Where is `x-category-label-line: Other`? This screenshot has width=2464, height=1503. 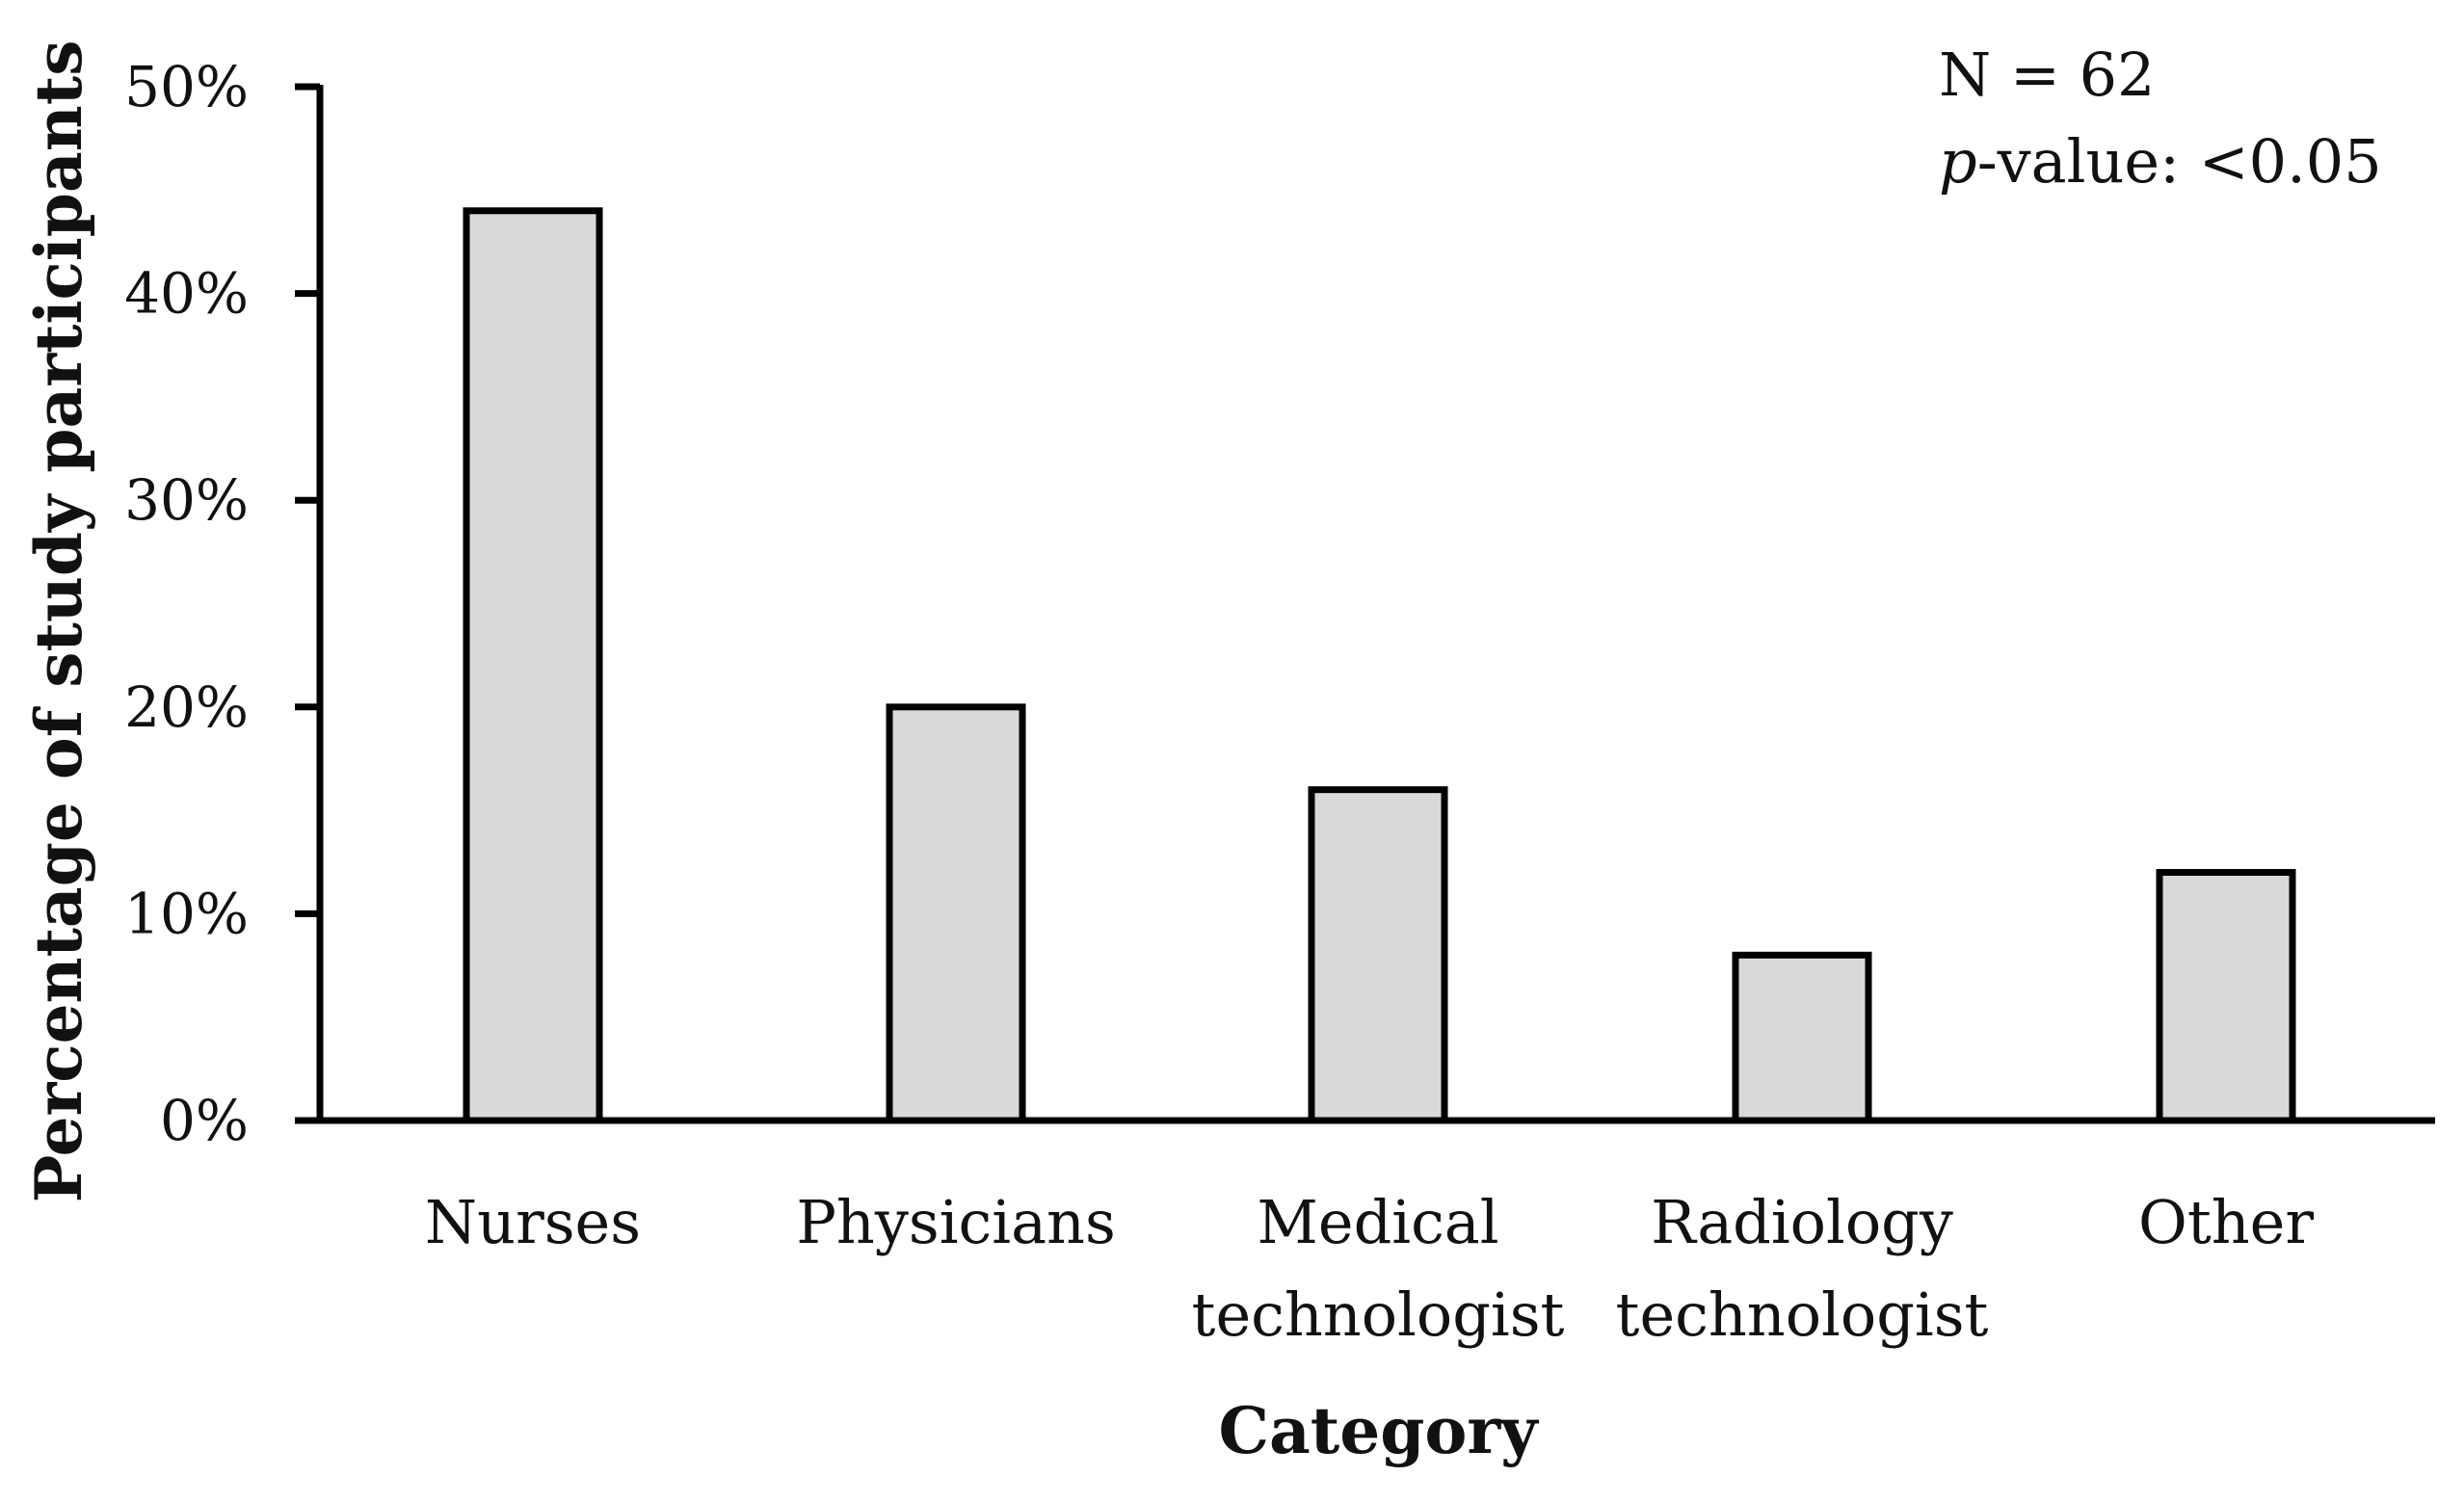
x-category-label-line: Other is located at coordinates (2226, 1222).